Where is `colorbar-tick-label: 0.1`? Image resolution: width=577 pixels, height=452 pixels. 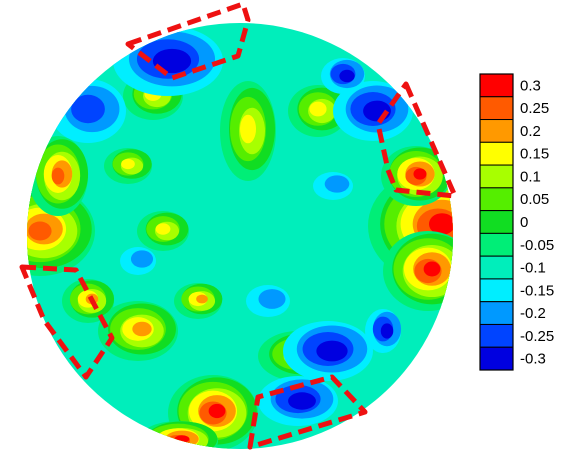
colorbar-tick-label: 0.1 is located at coordinates (530, 176).